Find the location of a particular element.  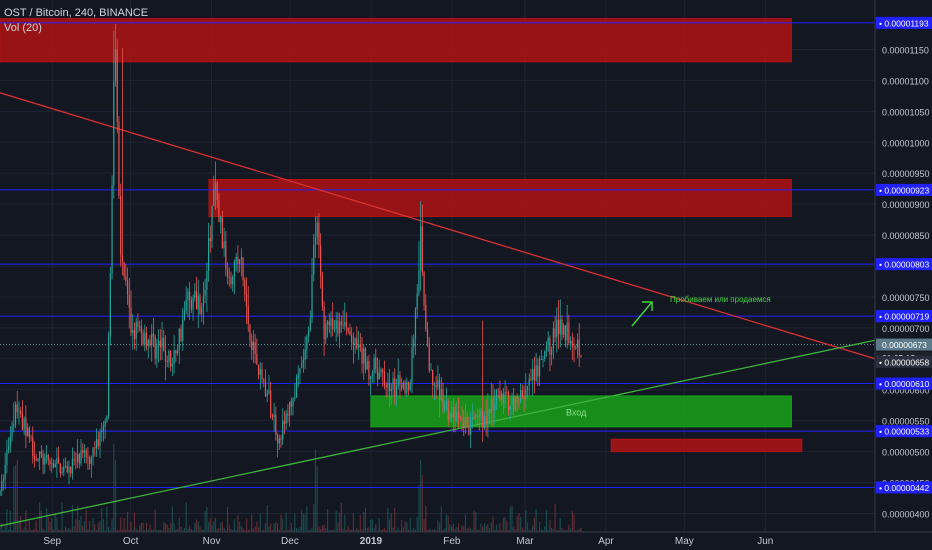

y-tick-label: 0.00000950 is located at coordinates (906, 174).